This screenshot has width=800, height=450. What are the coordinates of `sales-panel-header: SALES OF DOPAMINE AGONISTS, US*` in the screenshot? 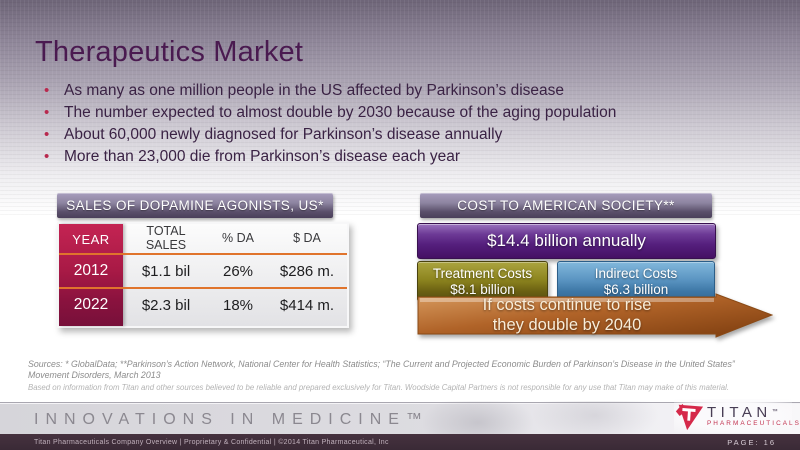 It's located at (195, 205).